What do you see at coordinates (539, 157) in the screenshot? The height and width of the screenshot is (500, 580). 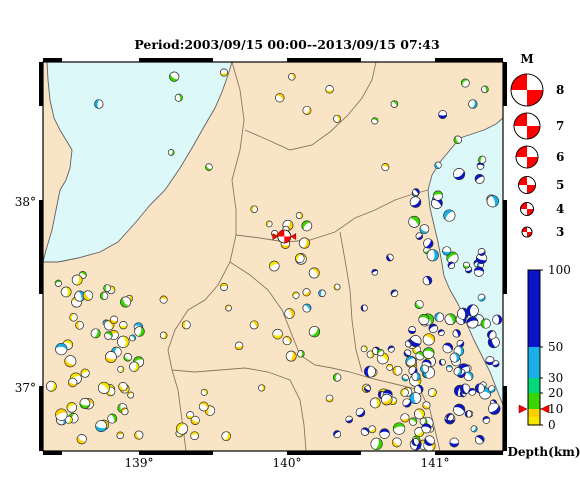 I see `magnitude-legend-item: 6` at bounding box center [539, 157].